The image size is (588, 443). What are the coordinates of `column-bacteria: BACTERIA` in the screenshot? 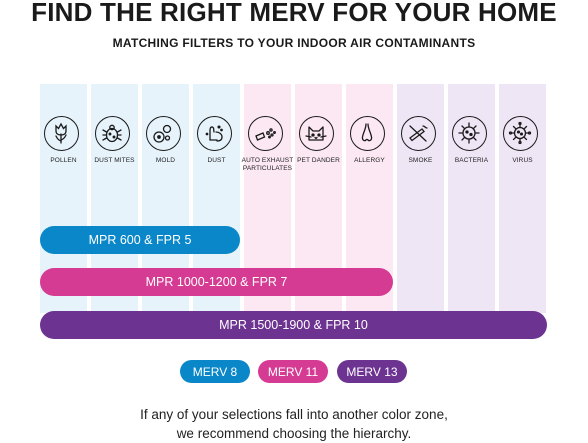 It's located at (471, 198).